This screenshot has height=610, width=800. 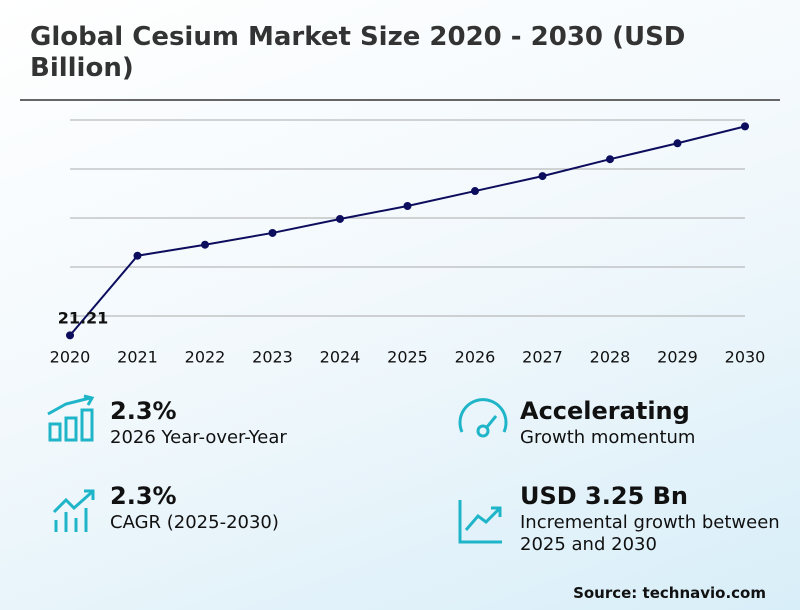 What do you see at coordinates (604, 496) in the screenshot?
I see `stat-value: USD 3.25 Bn` at bounding box center [604, 496].